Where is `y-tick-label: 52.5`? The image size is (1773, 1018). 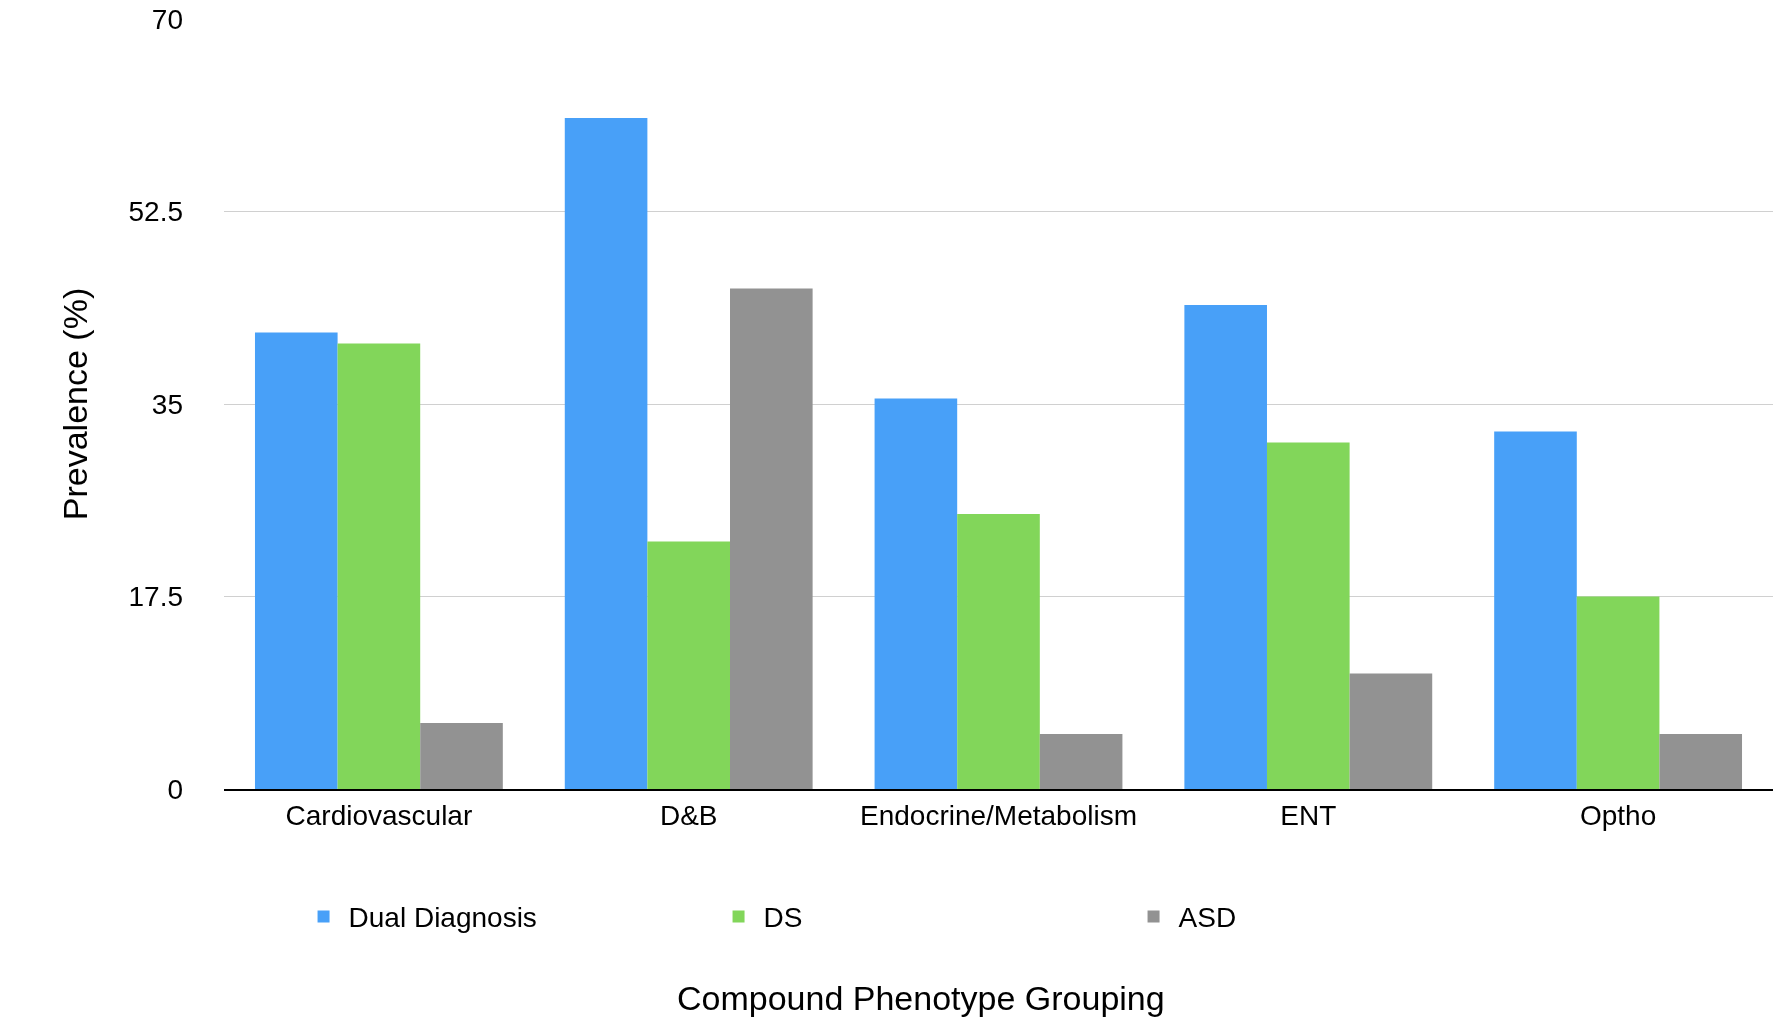
y-tick-label: 52.5 is located at coordinates (155, 212).